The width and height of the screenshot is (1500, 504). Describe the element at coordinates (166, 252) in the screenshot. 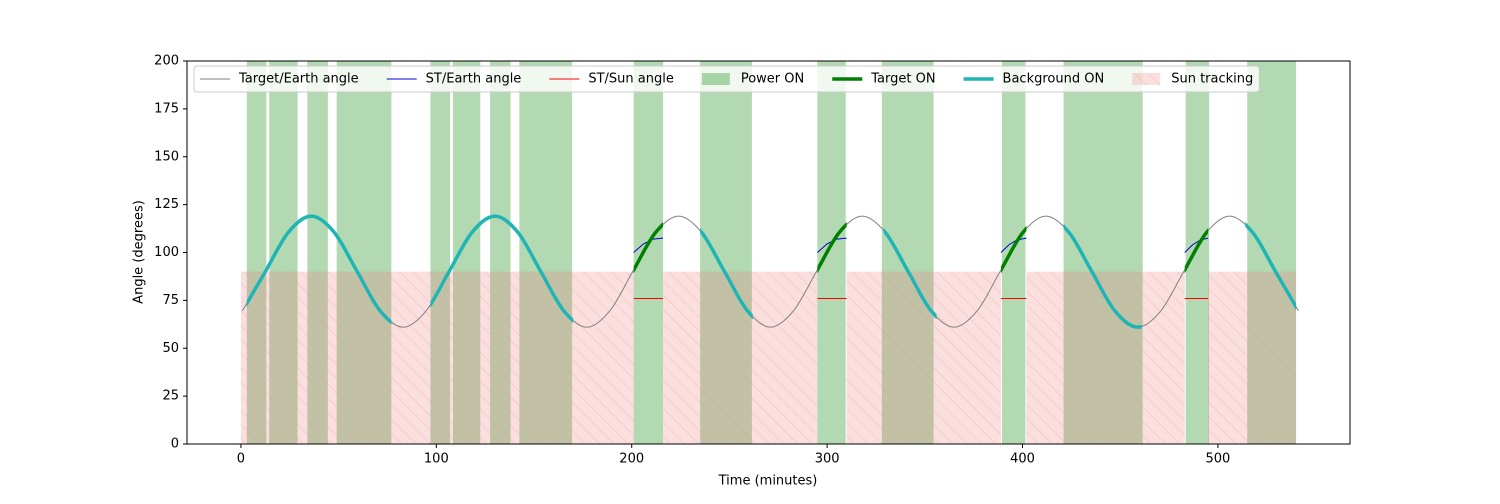

I see `y-tick-label: 100` at that location.